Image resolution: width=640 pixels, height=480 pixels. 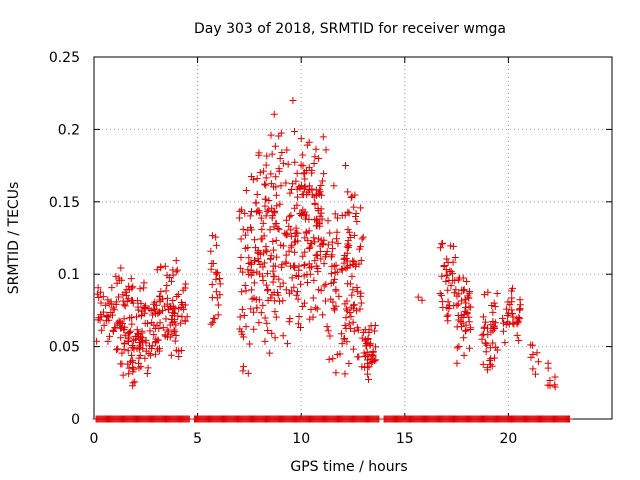 What do you see at coordinates (69, 130) in the screenshot?
I see `y-tick-label: 0.2` at bounding box center [69, 130].